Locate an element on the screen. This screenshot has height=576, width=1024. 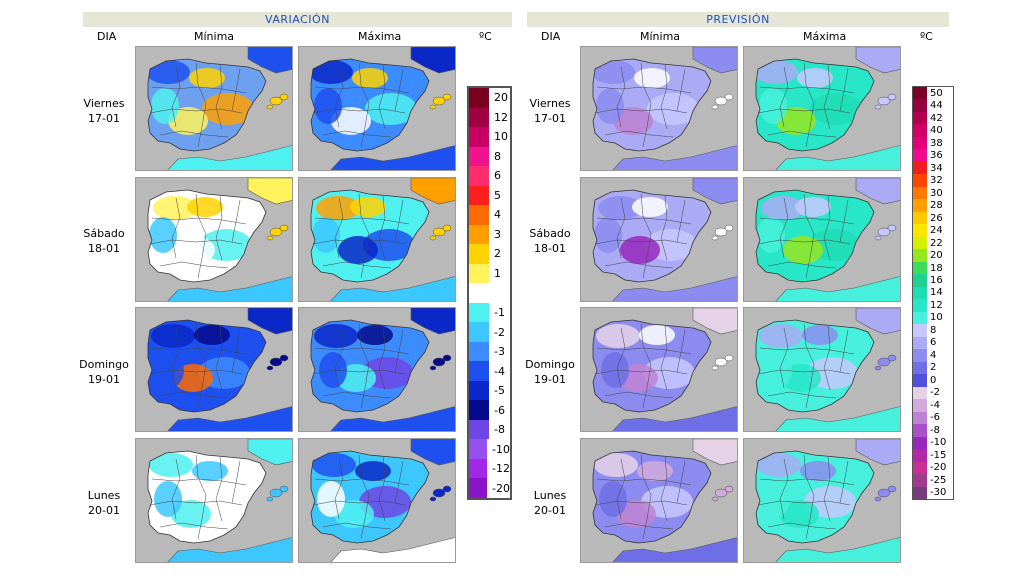
variation-legend-label: 10 is located at coordinates (501, 137).